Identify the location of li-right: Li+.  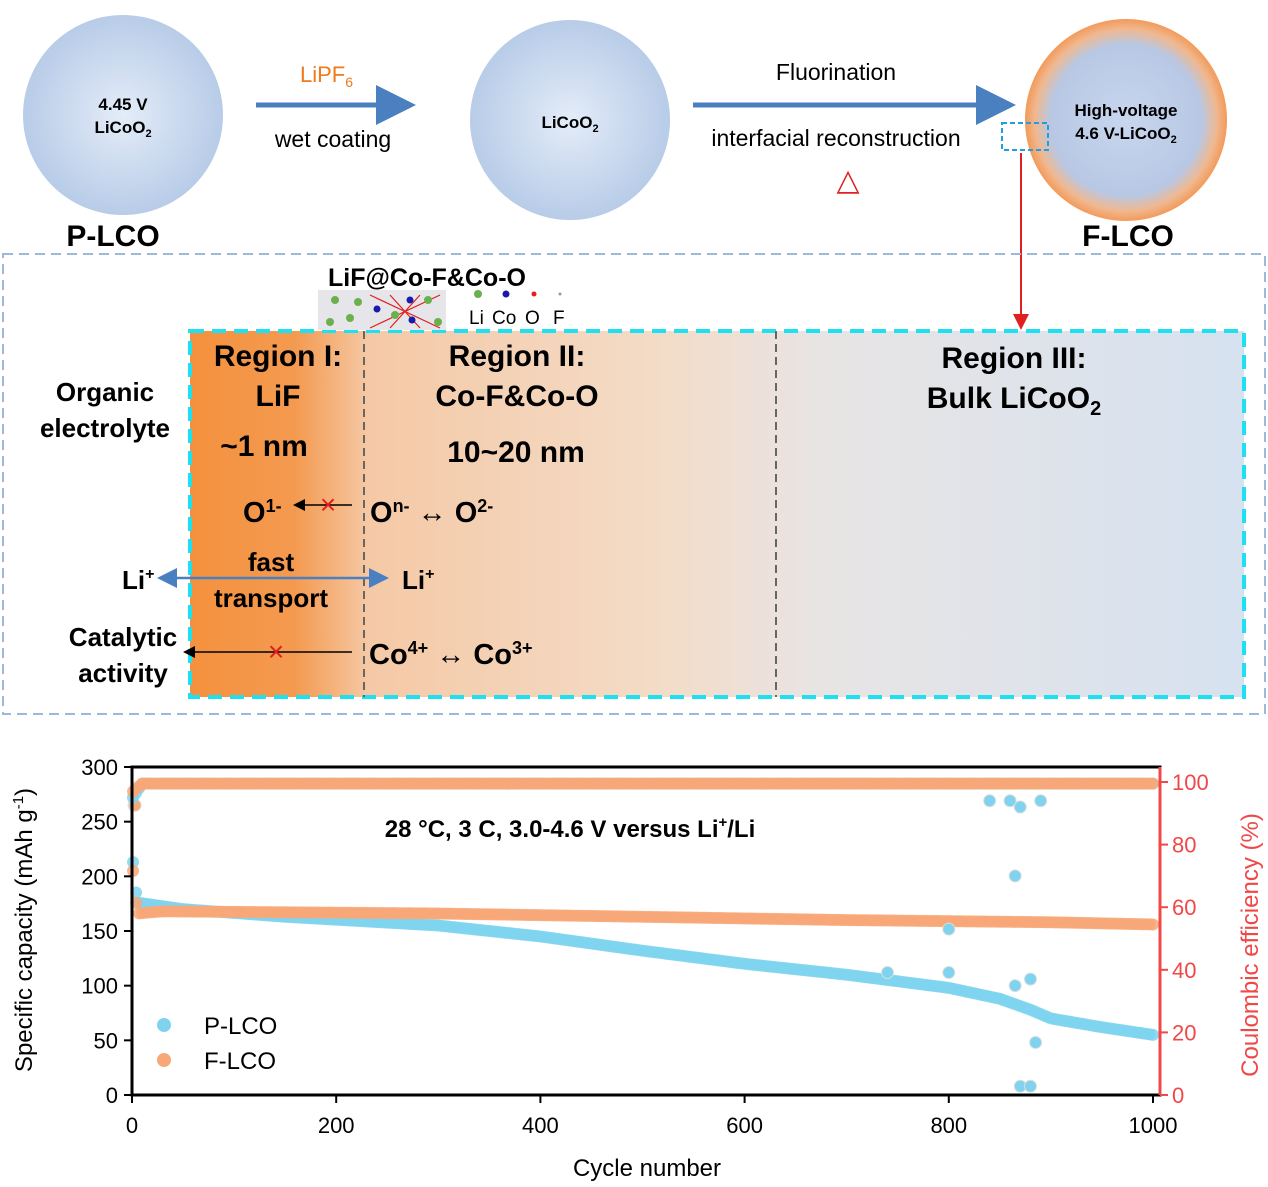
(418, 580).